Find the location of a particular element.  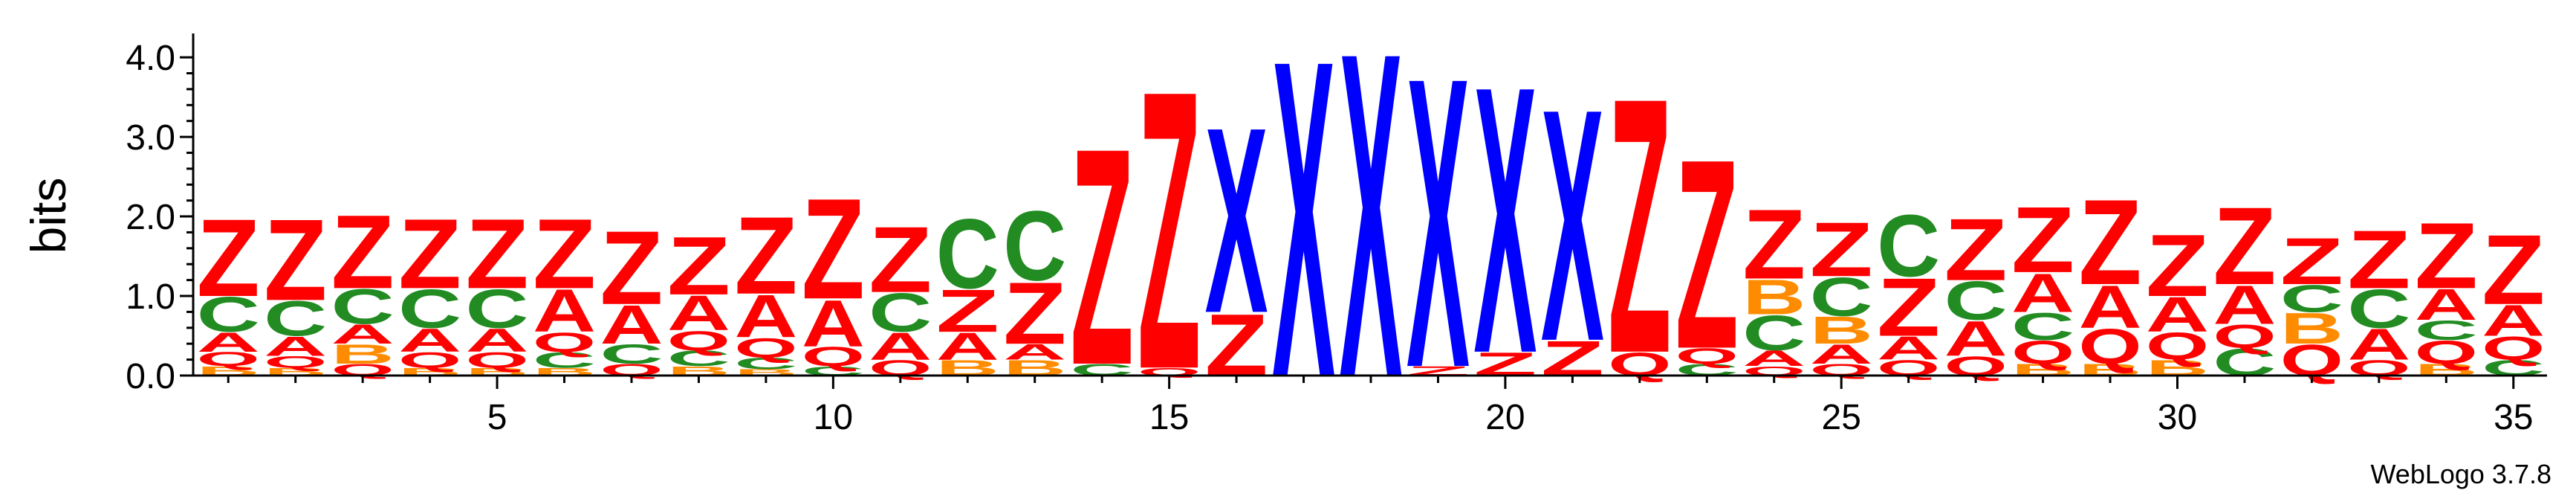

y-tick-label: 3.0 is located at coordinates (150, 138).